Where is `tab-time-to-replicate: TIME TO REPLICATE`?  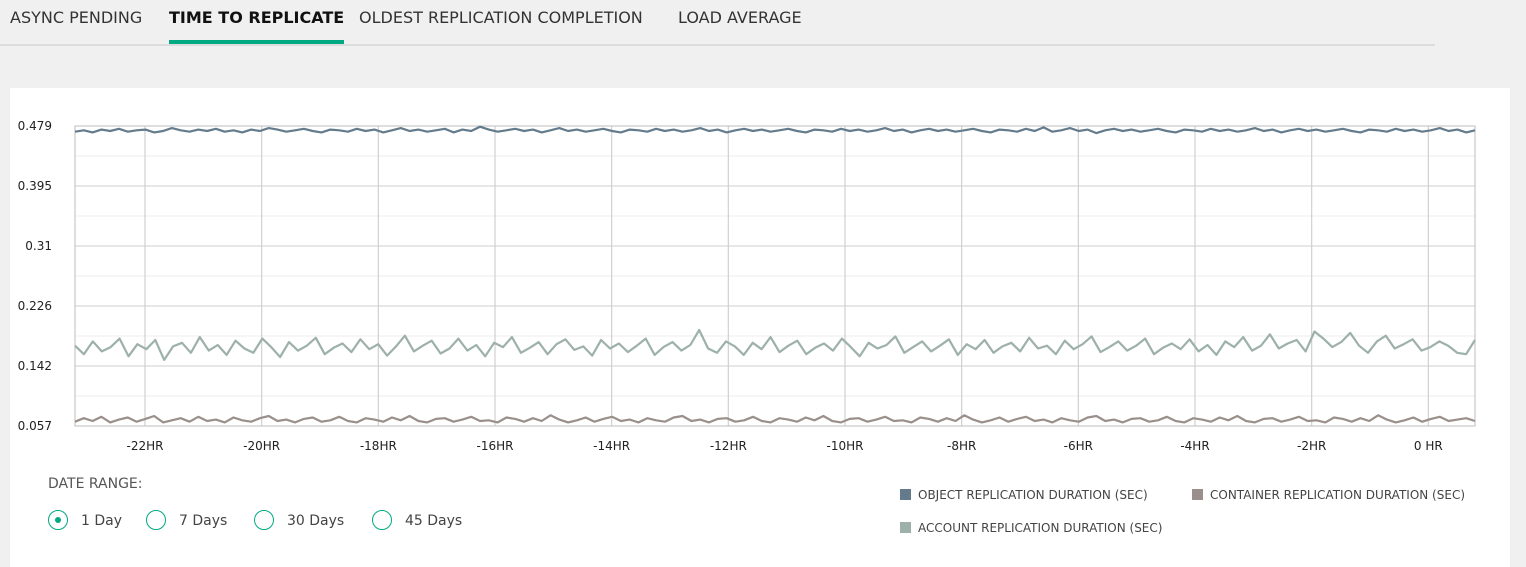
tab-time-to-replicate: TIME TO REPLICATE is located at coordinates (257, 26).